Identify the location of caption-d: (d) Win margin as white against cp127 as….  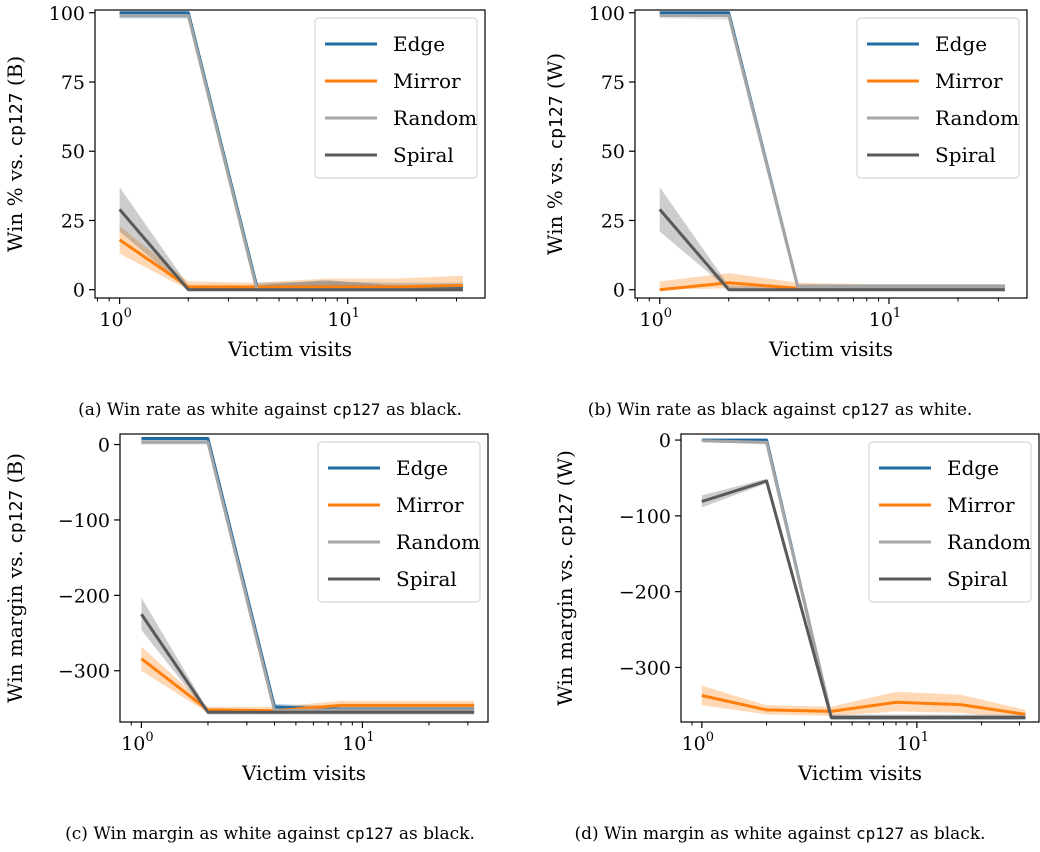
(780, 834).